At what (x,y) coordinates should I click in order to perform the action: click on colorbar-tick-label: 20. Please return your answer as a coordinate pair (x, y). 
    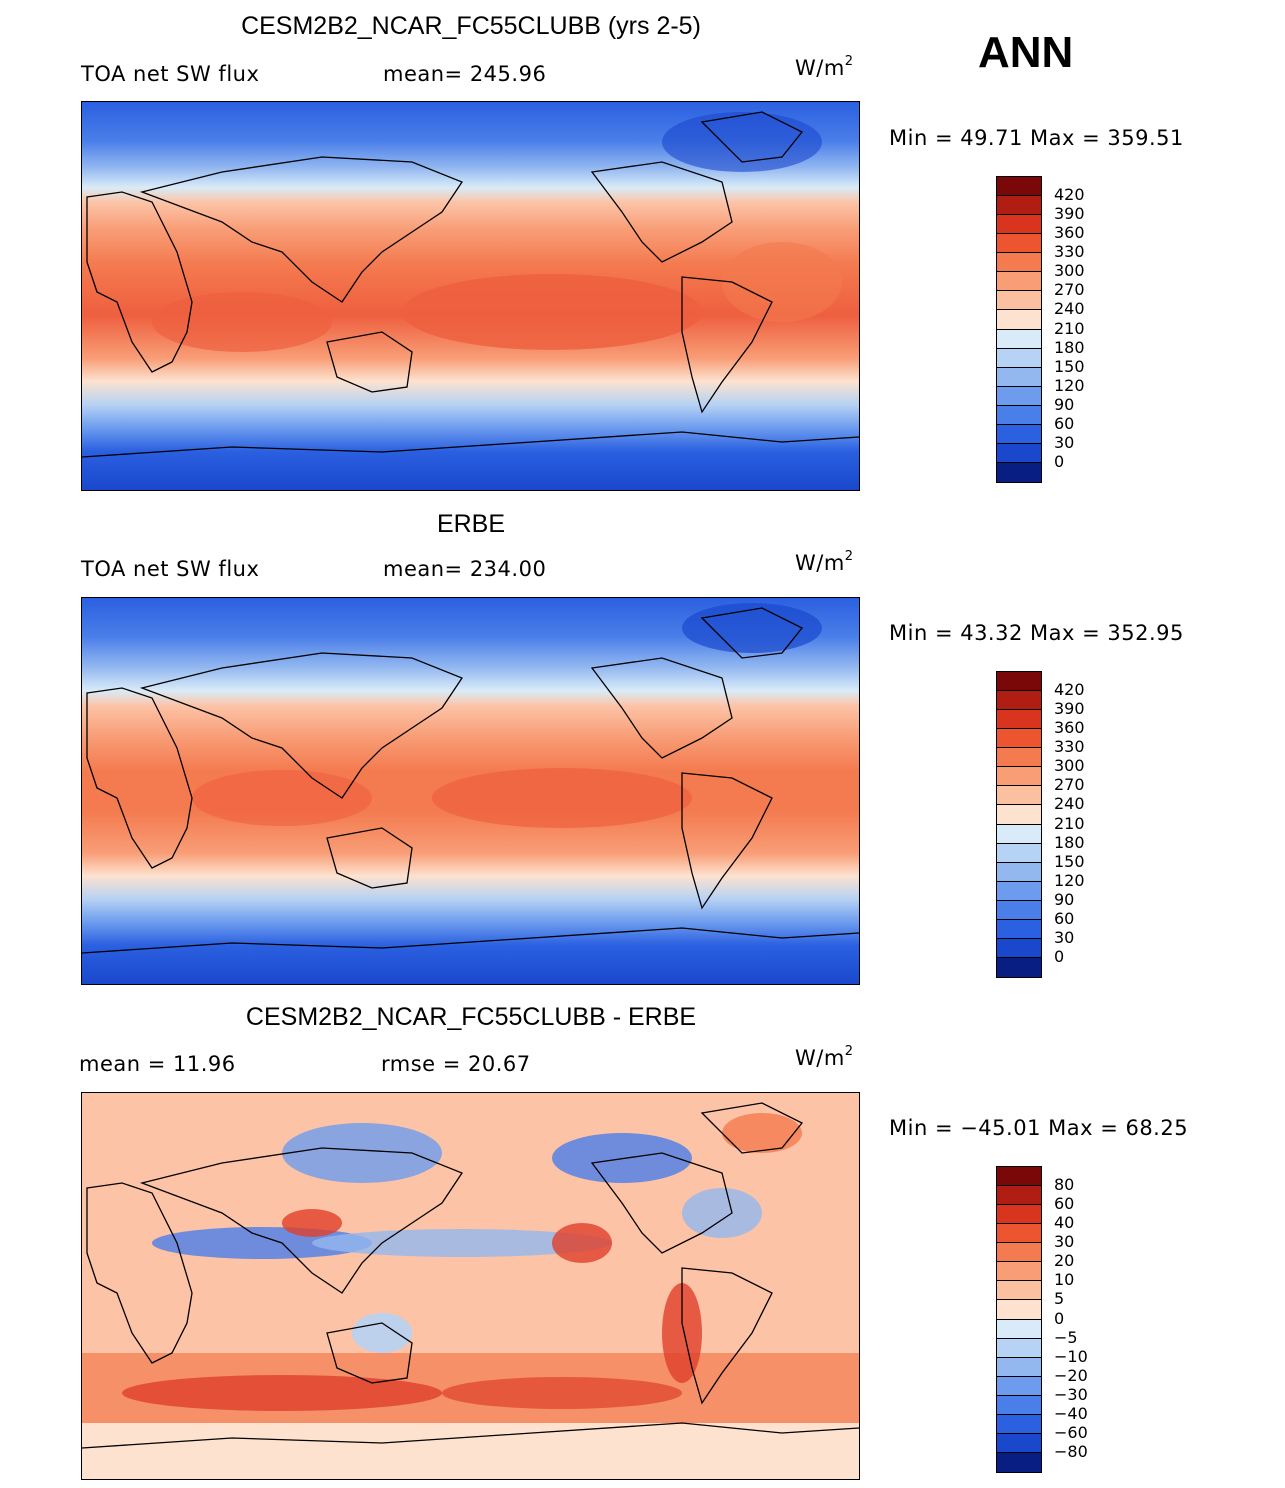
    Looking at the image, I should click on (1064, 1261).